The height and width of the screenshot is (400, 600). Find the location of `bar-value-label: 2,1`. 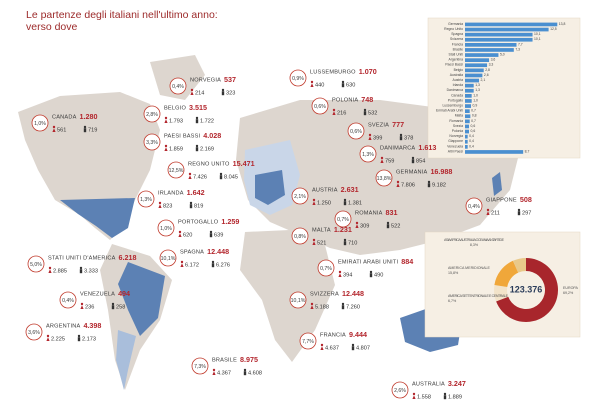

bar-value-label: 2,1 is located at coordinates (483, 80).